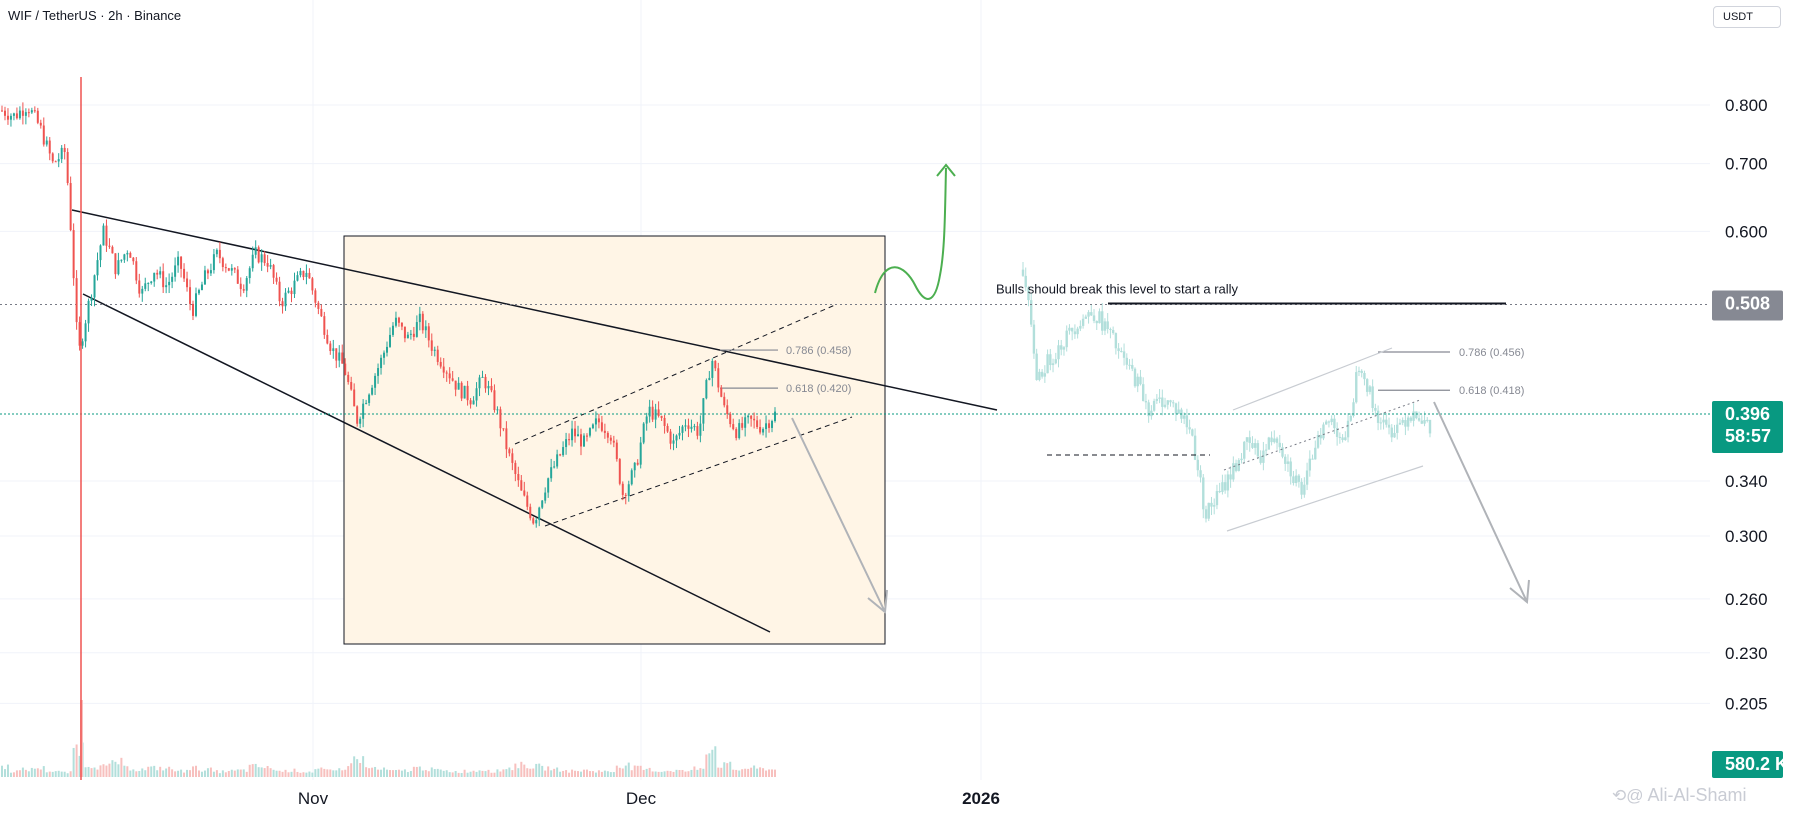  I want to click on time-axis: Nov Dec 2026, so click(649, 798).